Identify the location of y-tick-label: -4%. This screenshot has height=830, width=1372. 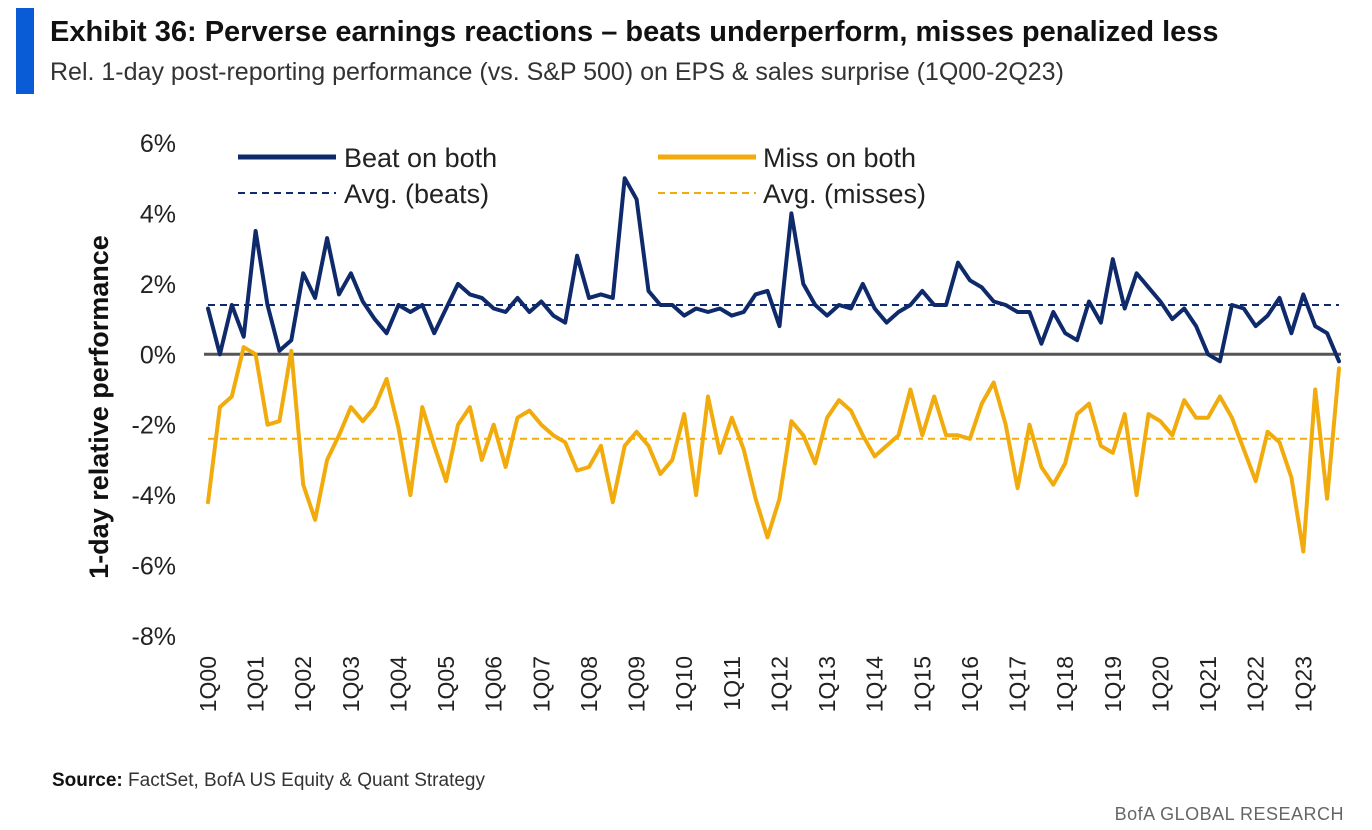
(154, 496).